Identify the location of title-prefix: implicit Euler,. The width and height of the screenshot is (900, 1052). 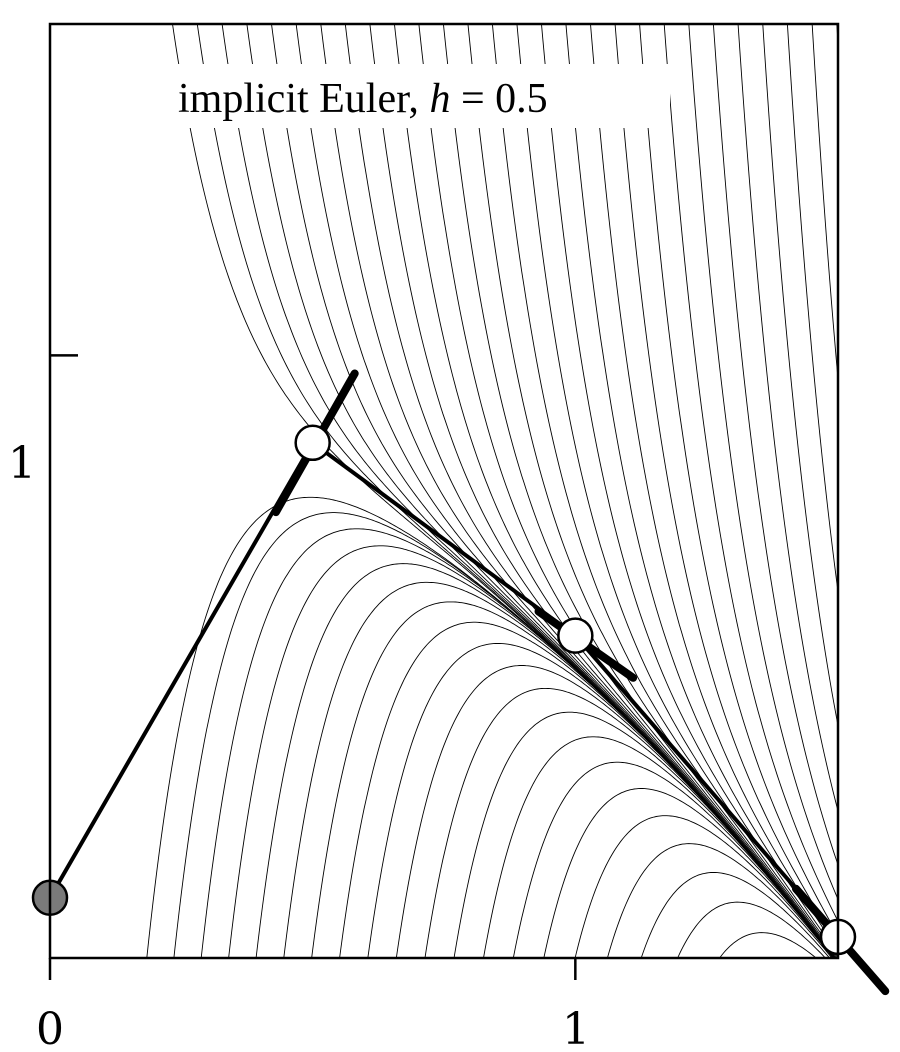
(298, 99).